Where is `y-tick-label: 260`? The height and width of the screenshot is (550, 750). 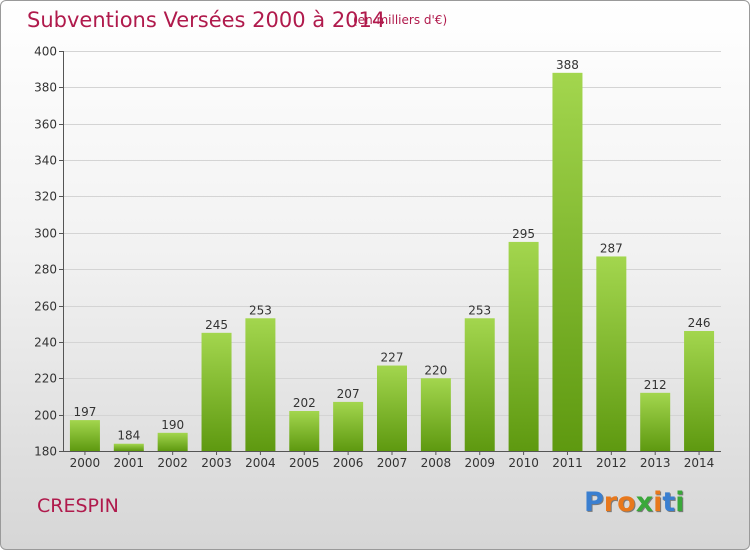 y-tick-label: 260 is located at coordinates (45, 307).